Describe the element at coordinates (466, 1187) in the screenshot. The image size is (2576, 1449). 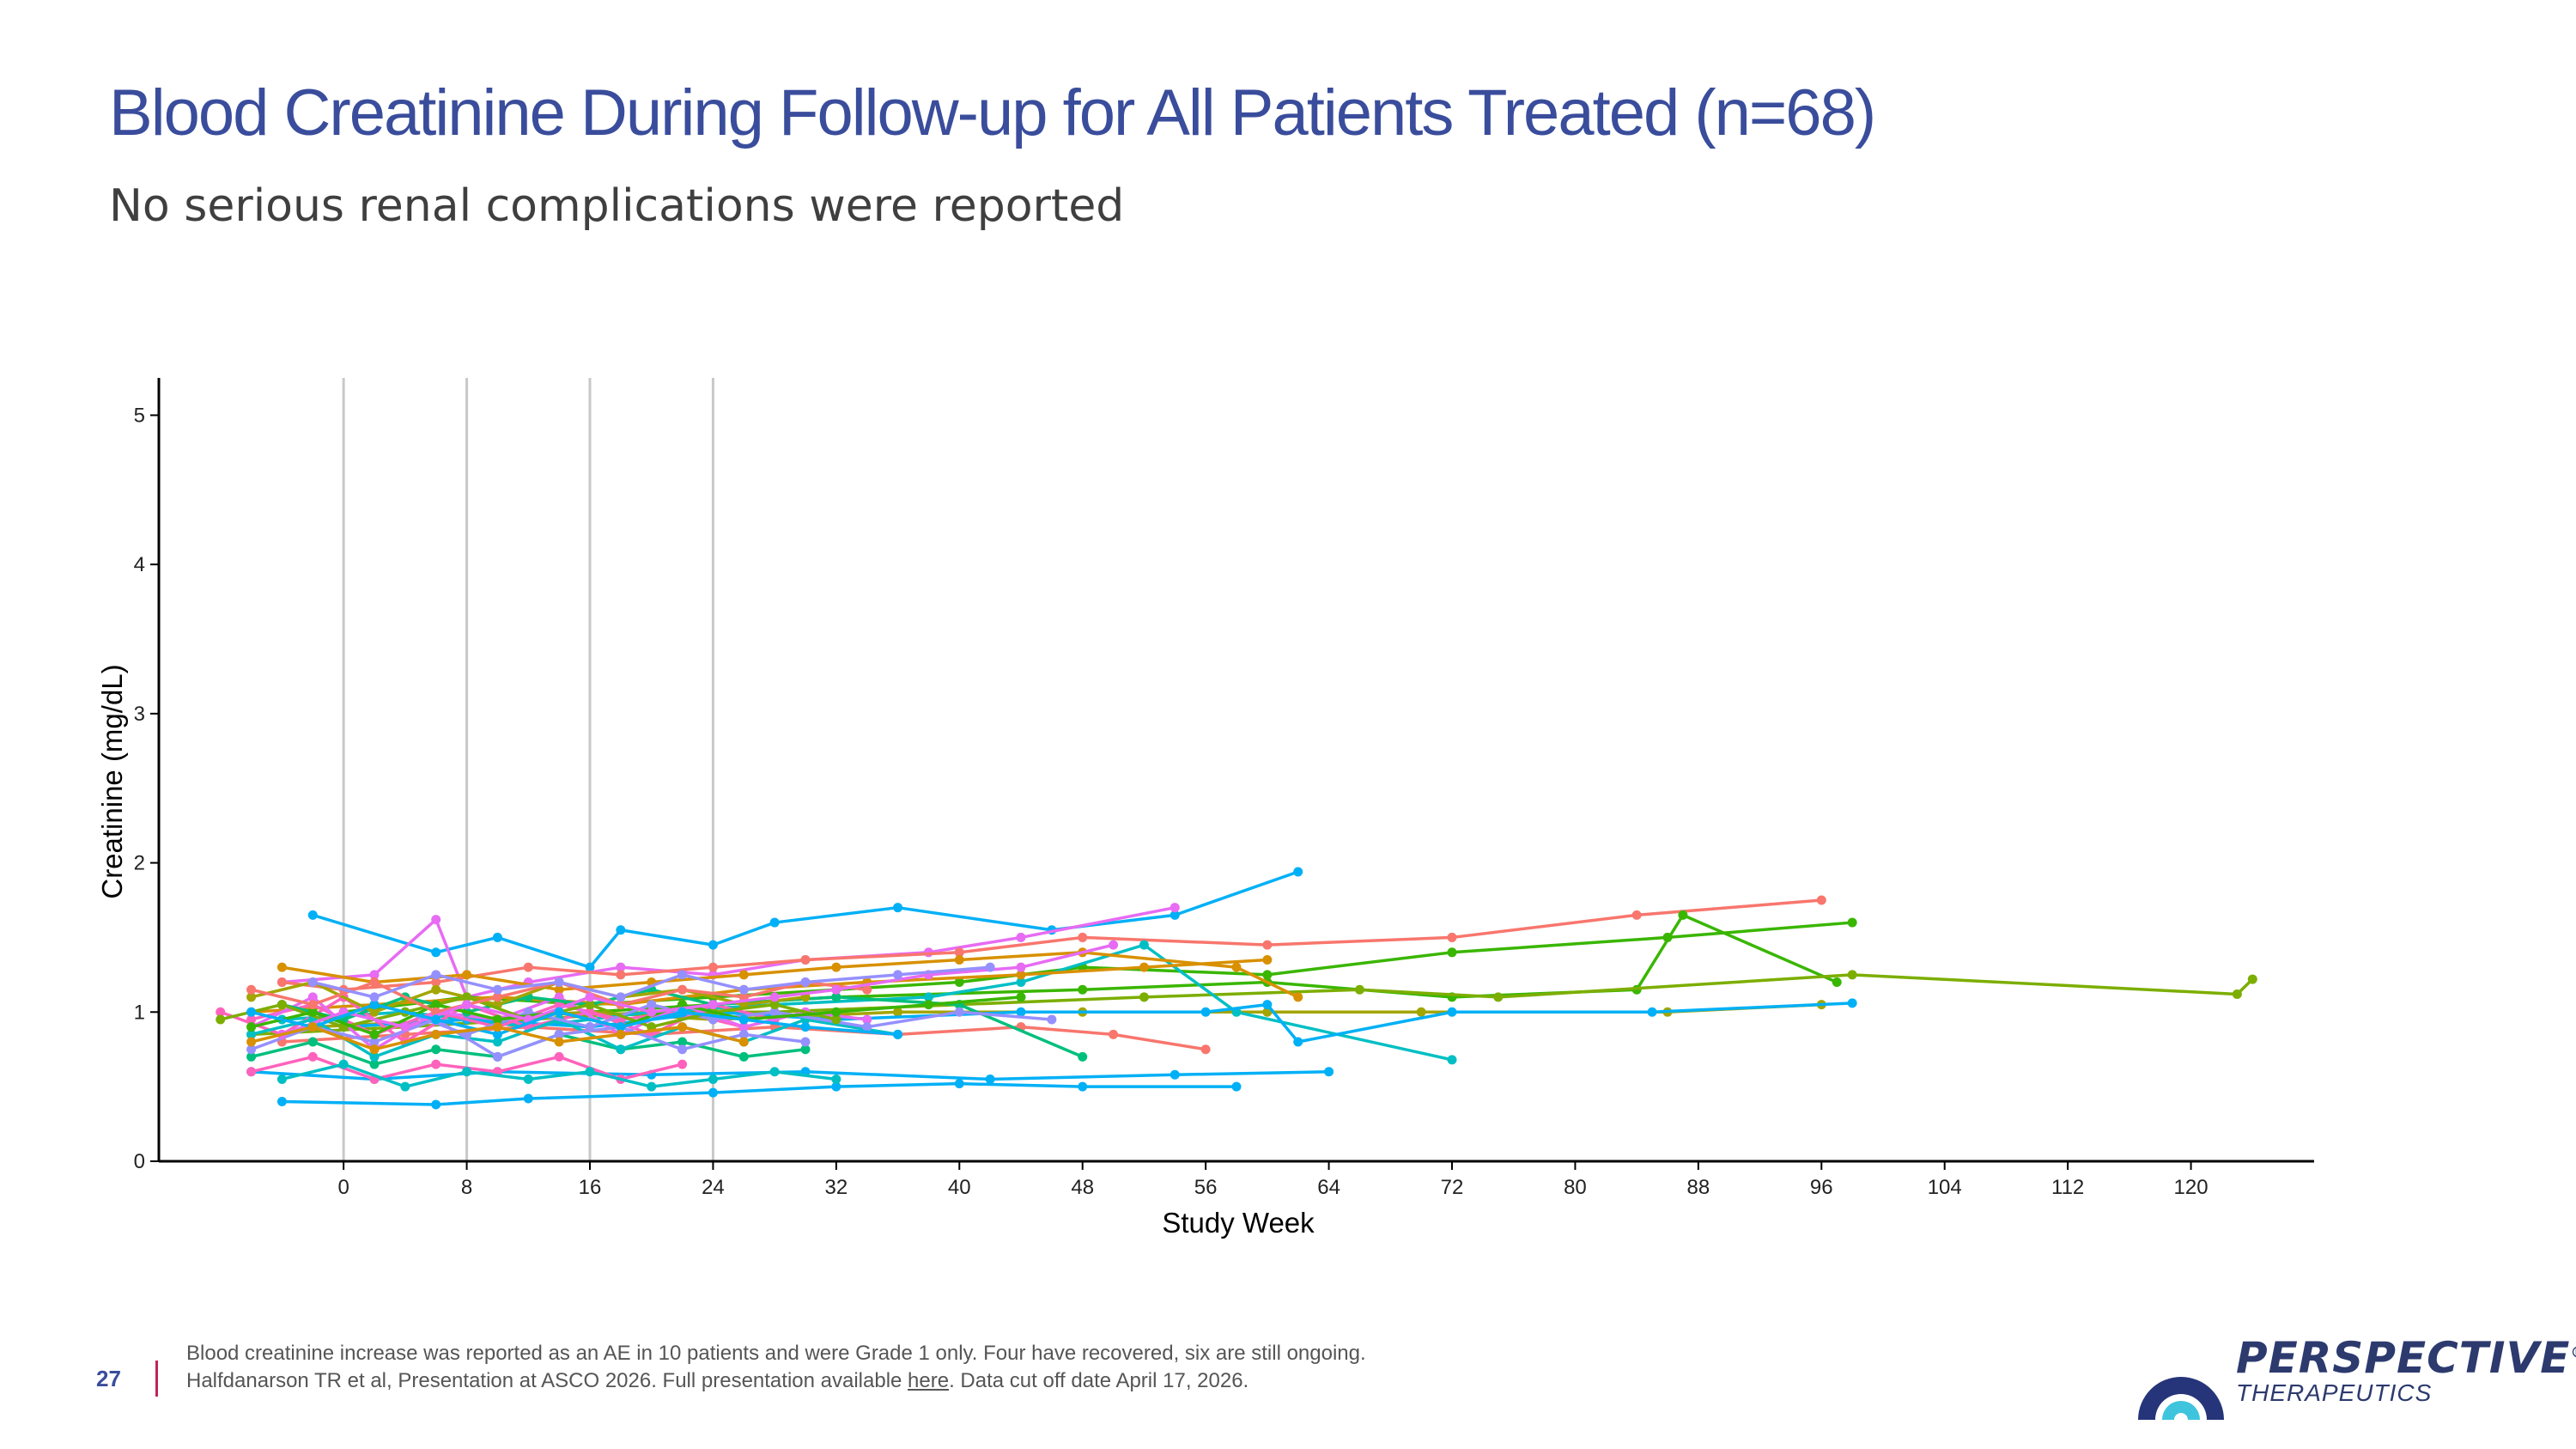
I see `x-tick-label: 8` at that location.